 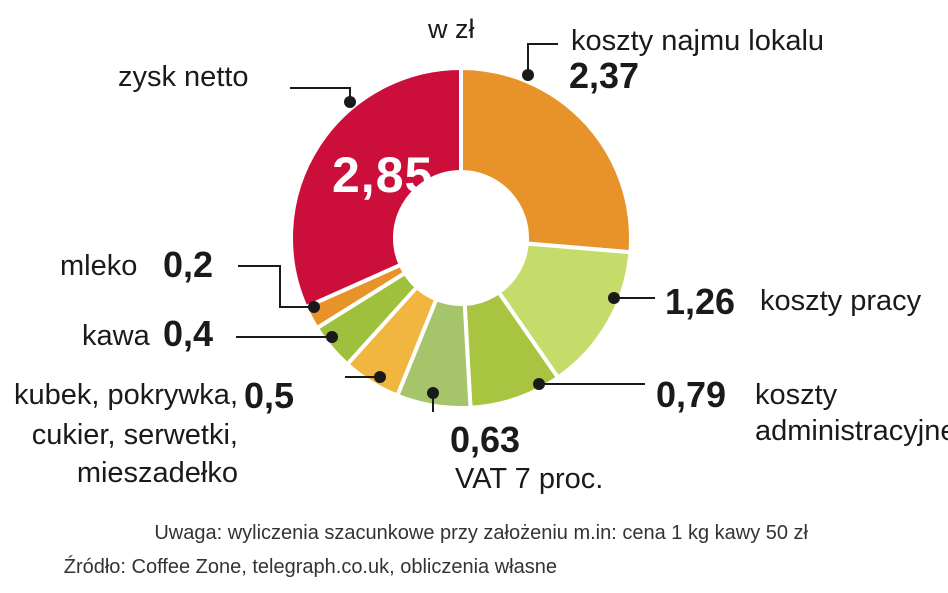 What do you see at coordinates (188, 333) in the screenshot?
I see `label-coffee-value: 0,4` at bounding box center [188, 333].